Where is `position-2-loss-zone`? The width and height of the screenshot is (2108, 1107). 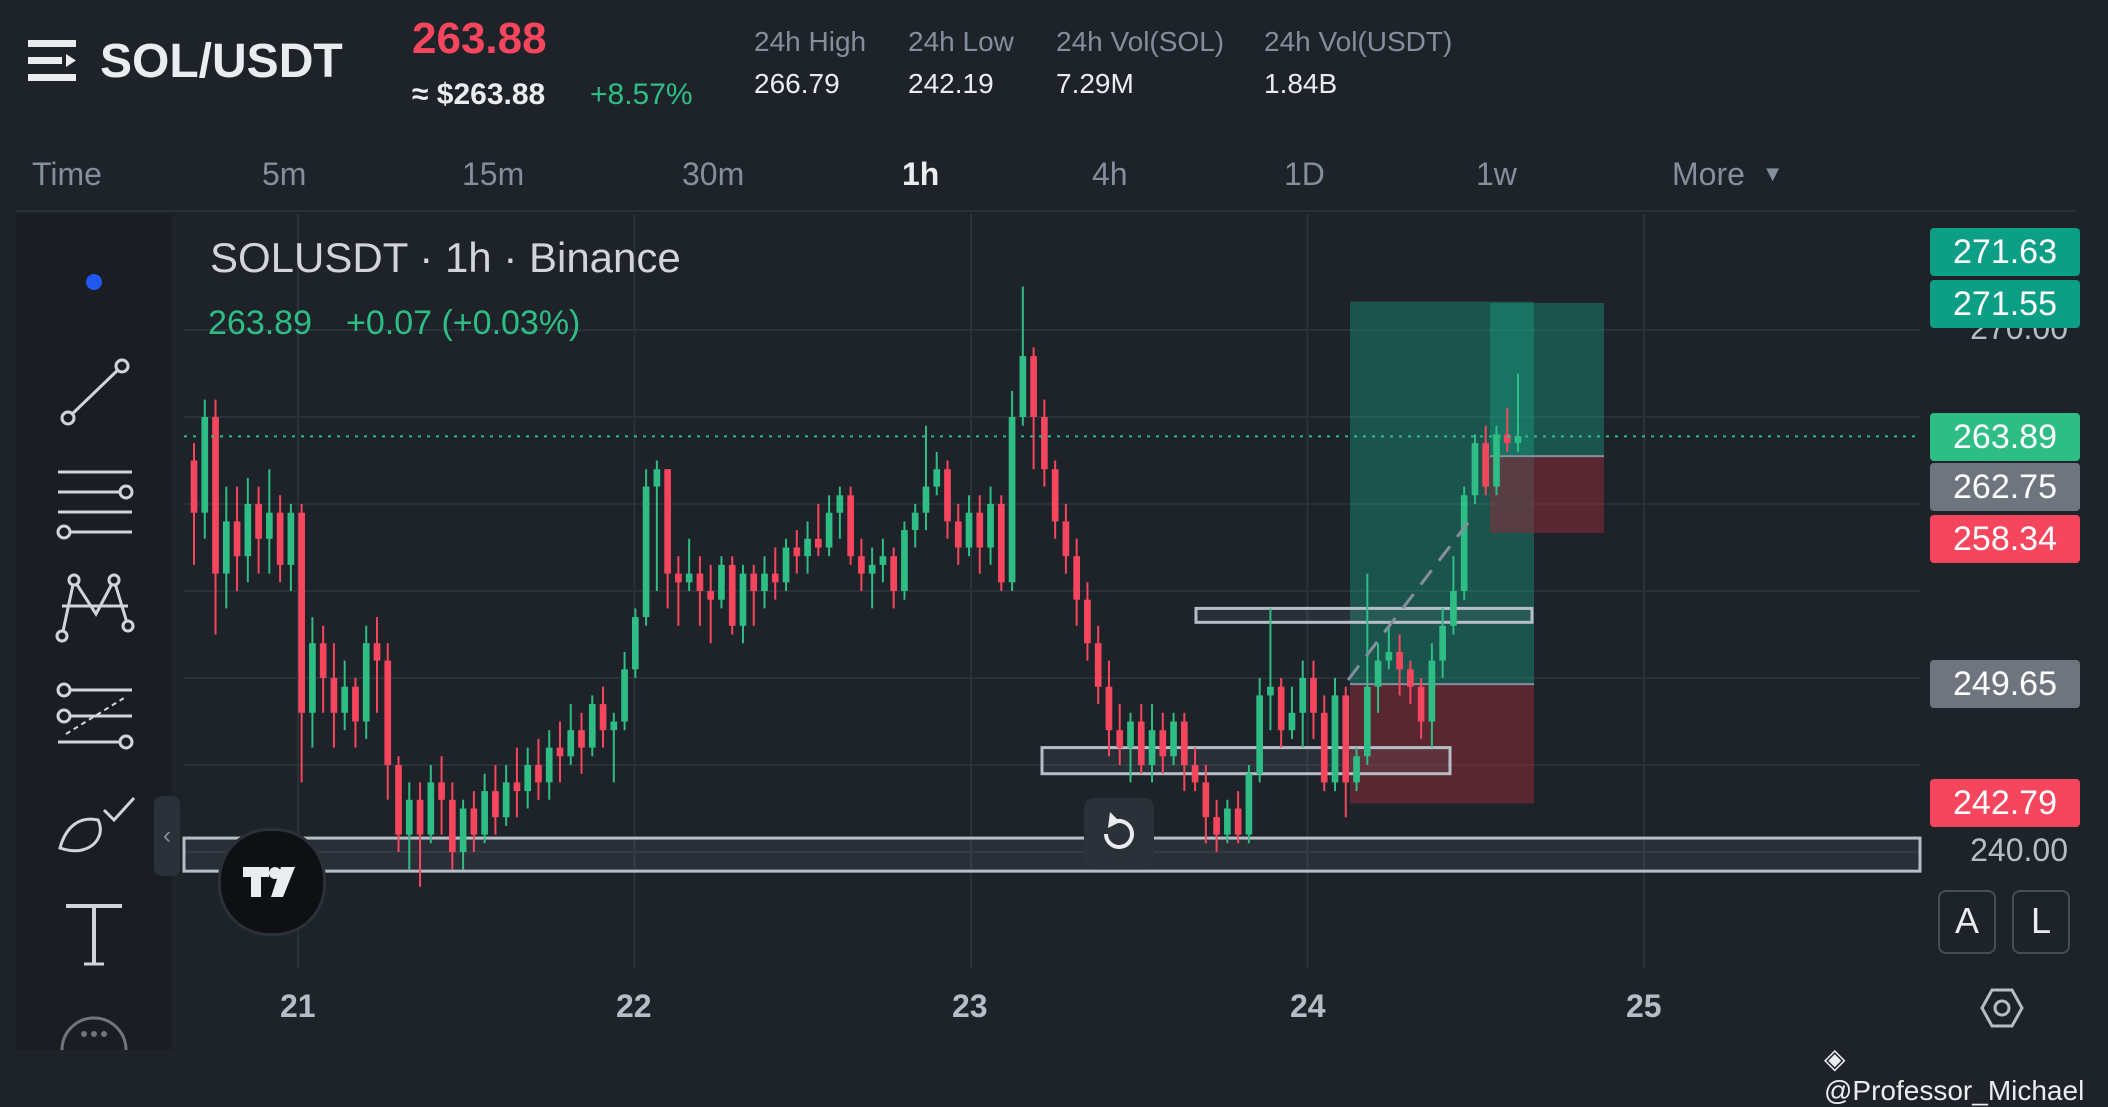
position-2-loss-zone is located at coordinates (1547, 494).